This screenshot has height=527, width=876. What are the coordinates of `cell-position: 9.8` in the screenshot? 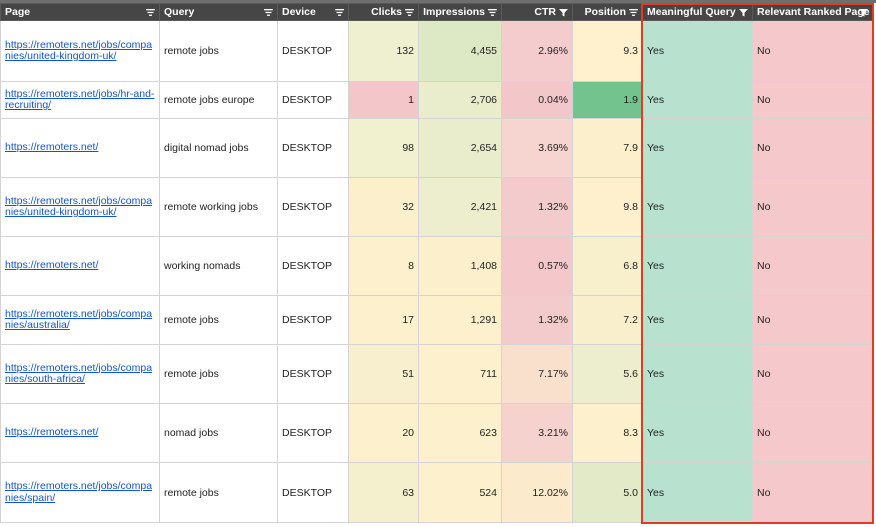 It's located at (607, 207).